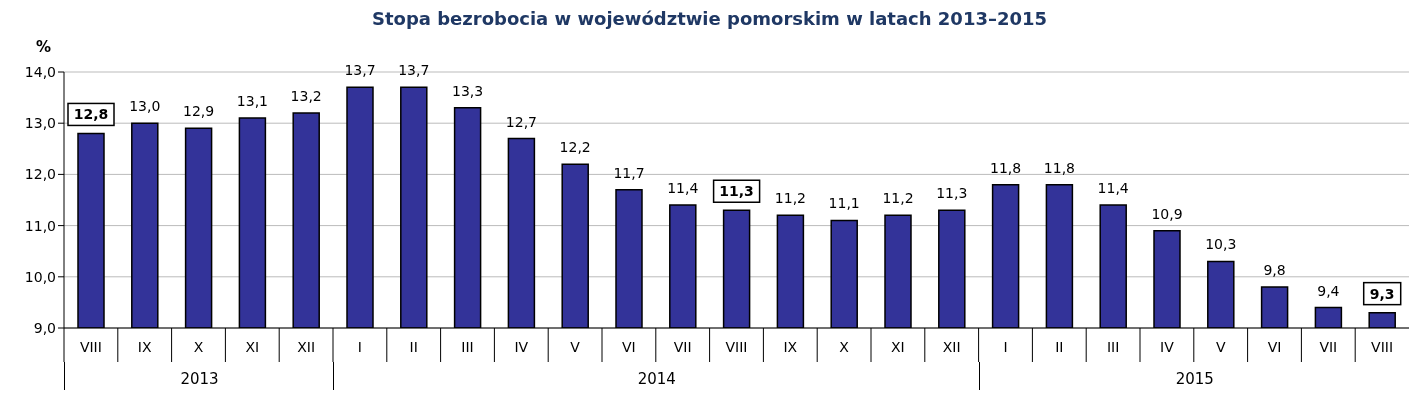  What do you see at coordinates (468, 90) in the screenshot?
I see `data-label: 13,3` at bounding box center [468, 90].